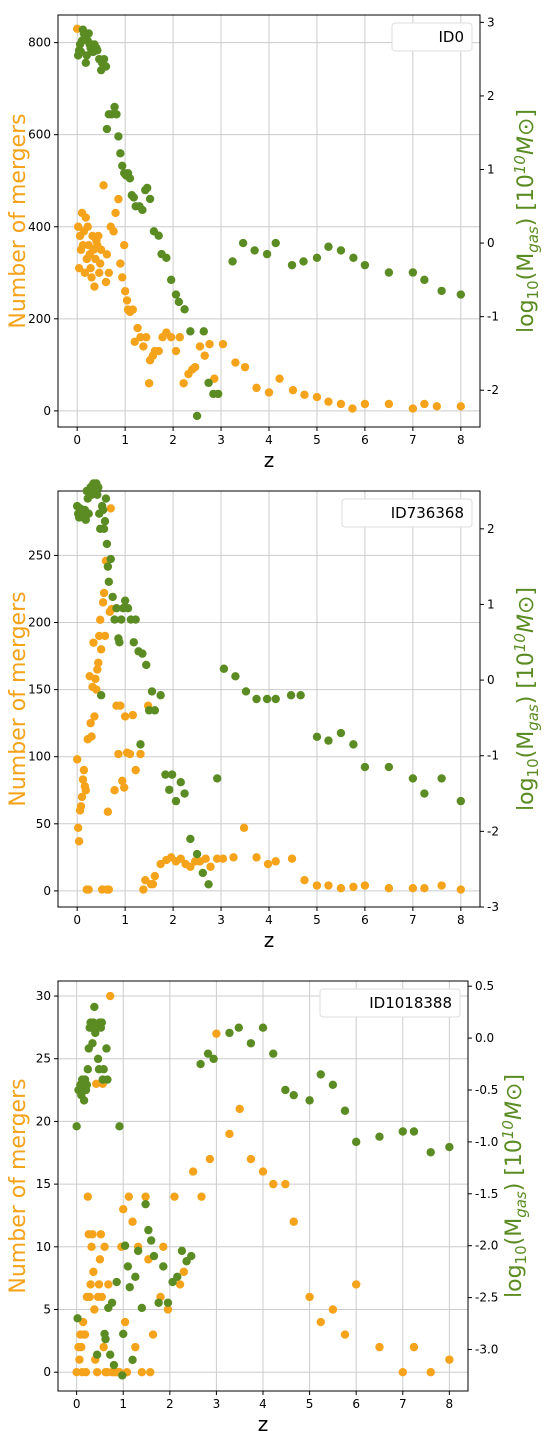 This screenshot has width=550, height=1431. Describe the element at coordinates (77, 1404) in the screenshot. I see `x-tick-label: 0` at that location.